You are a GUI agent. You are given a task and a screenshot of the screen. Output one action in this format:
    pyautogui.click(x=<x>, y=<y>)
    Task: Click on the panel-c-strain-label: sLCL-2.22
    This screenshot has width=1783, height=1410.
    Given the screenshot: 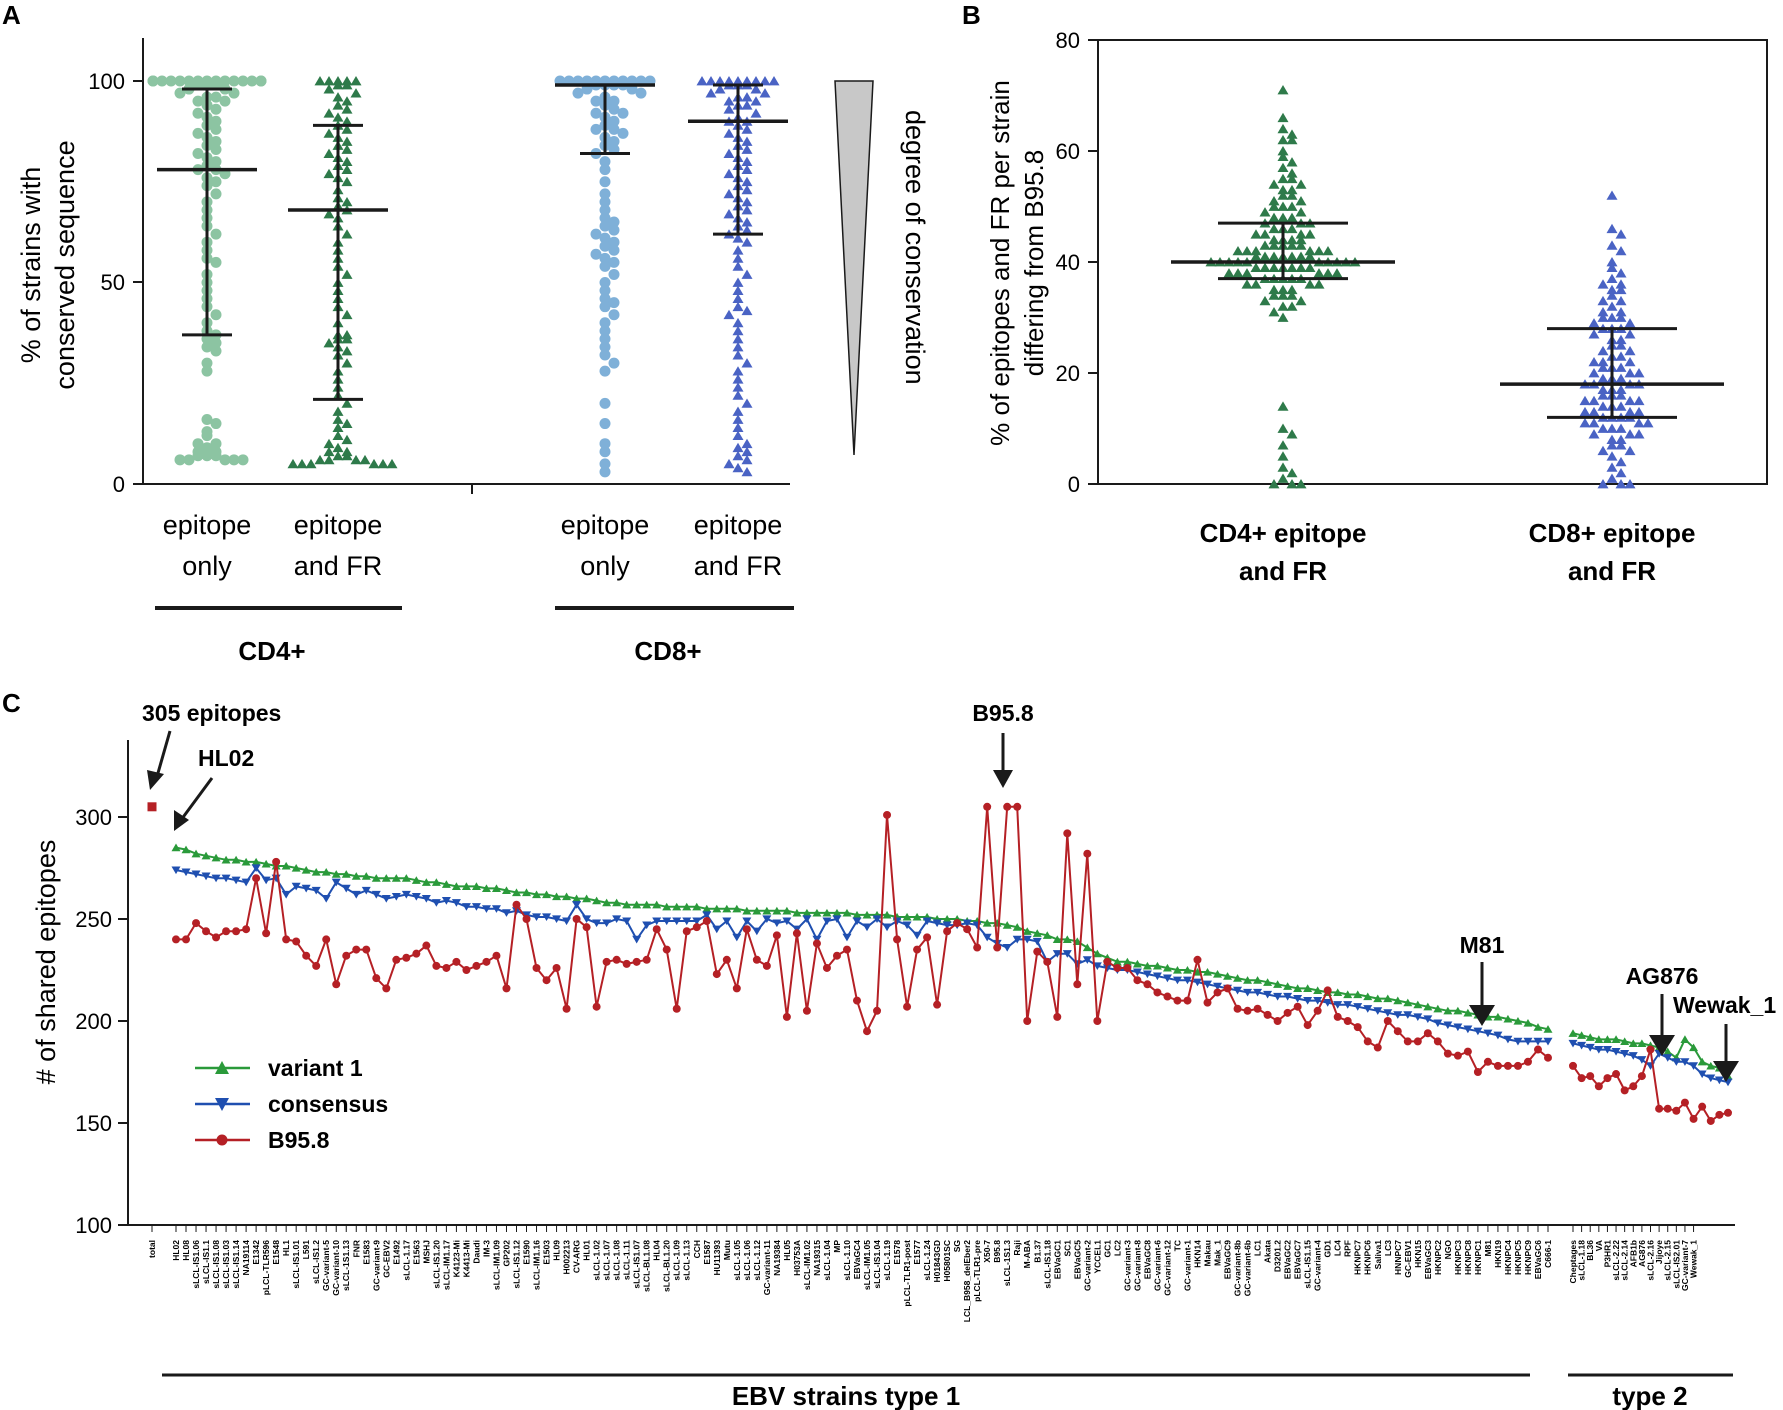 What is the action you would take?
    pyautogui.click(x=1616, y=1260)
    